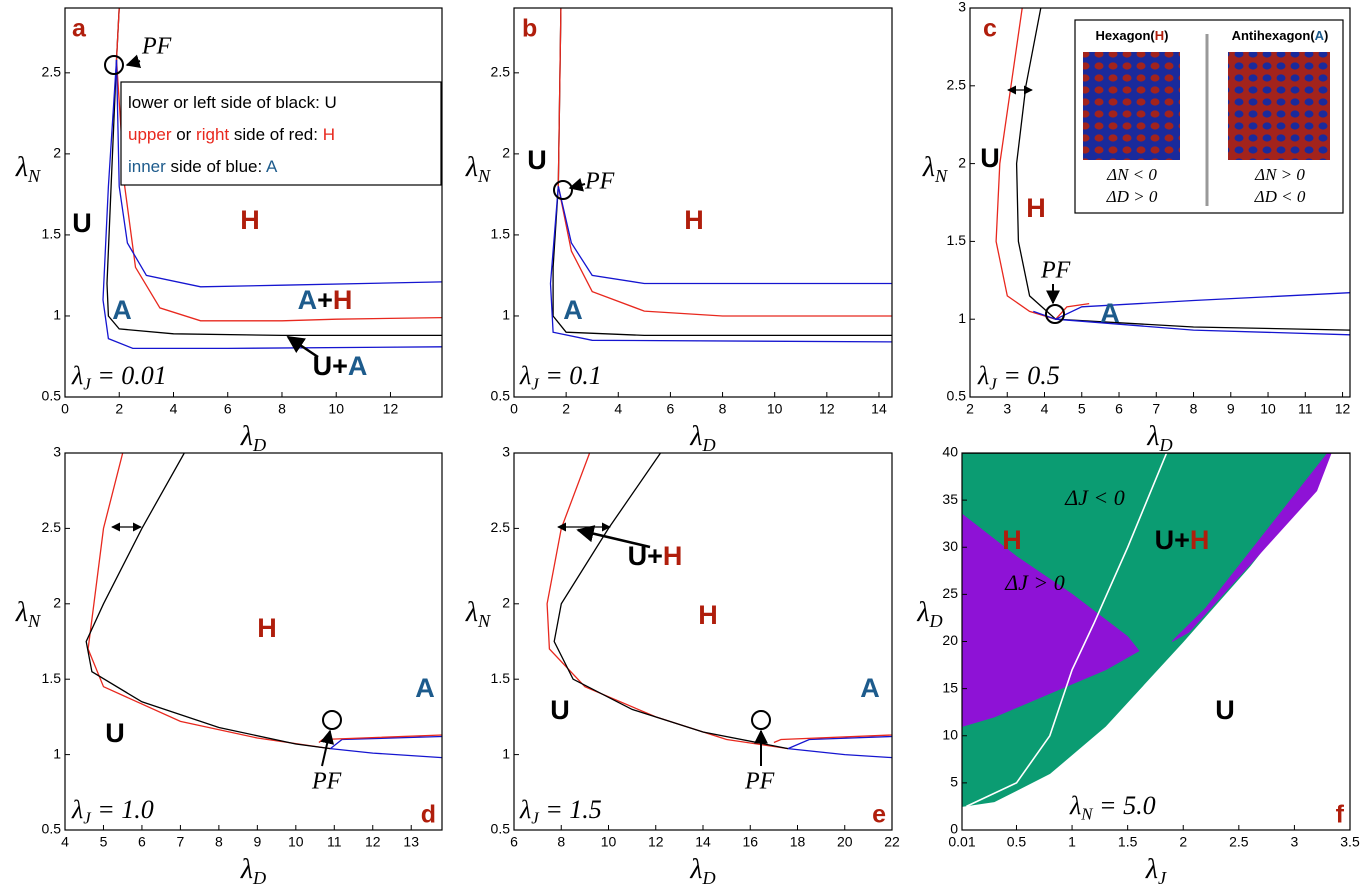  I want to click on x-tick-label: 22, so click(892, 842).